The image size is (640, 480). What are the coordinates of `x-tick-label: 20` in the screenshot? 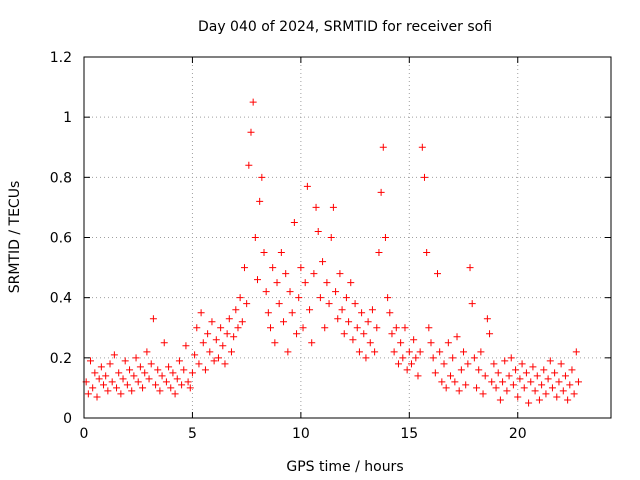 It's located at (518, 434).